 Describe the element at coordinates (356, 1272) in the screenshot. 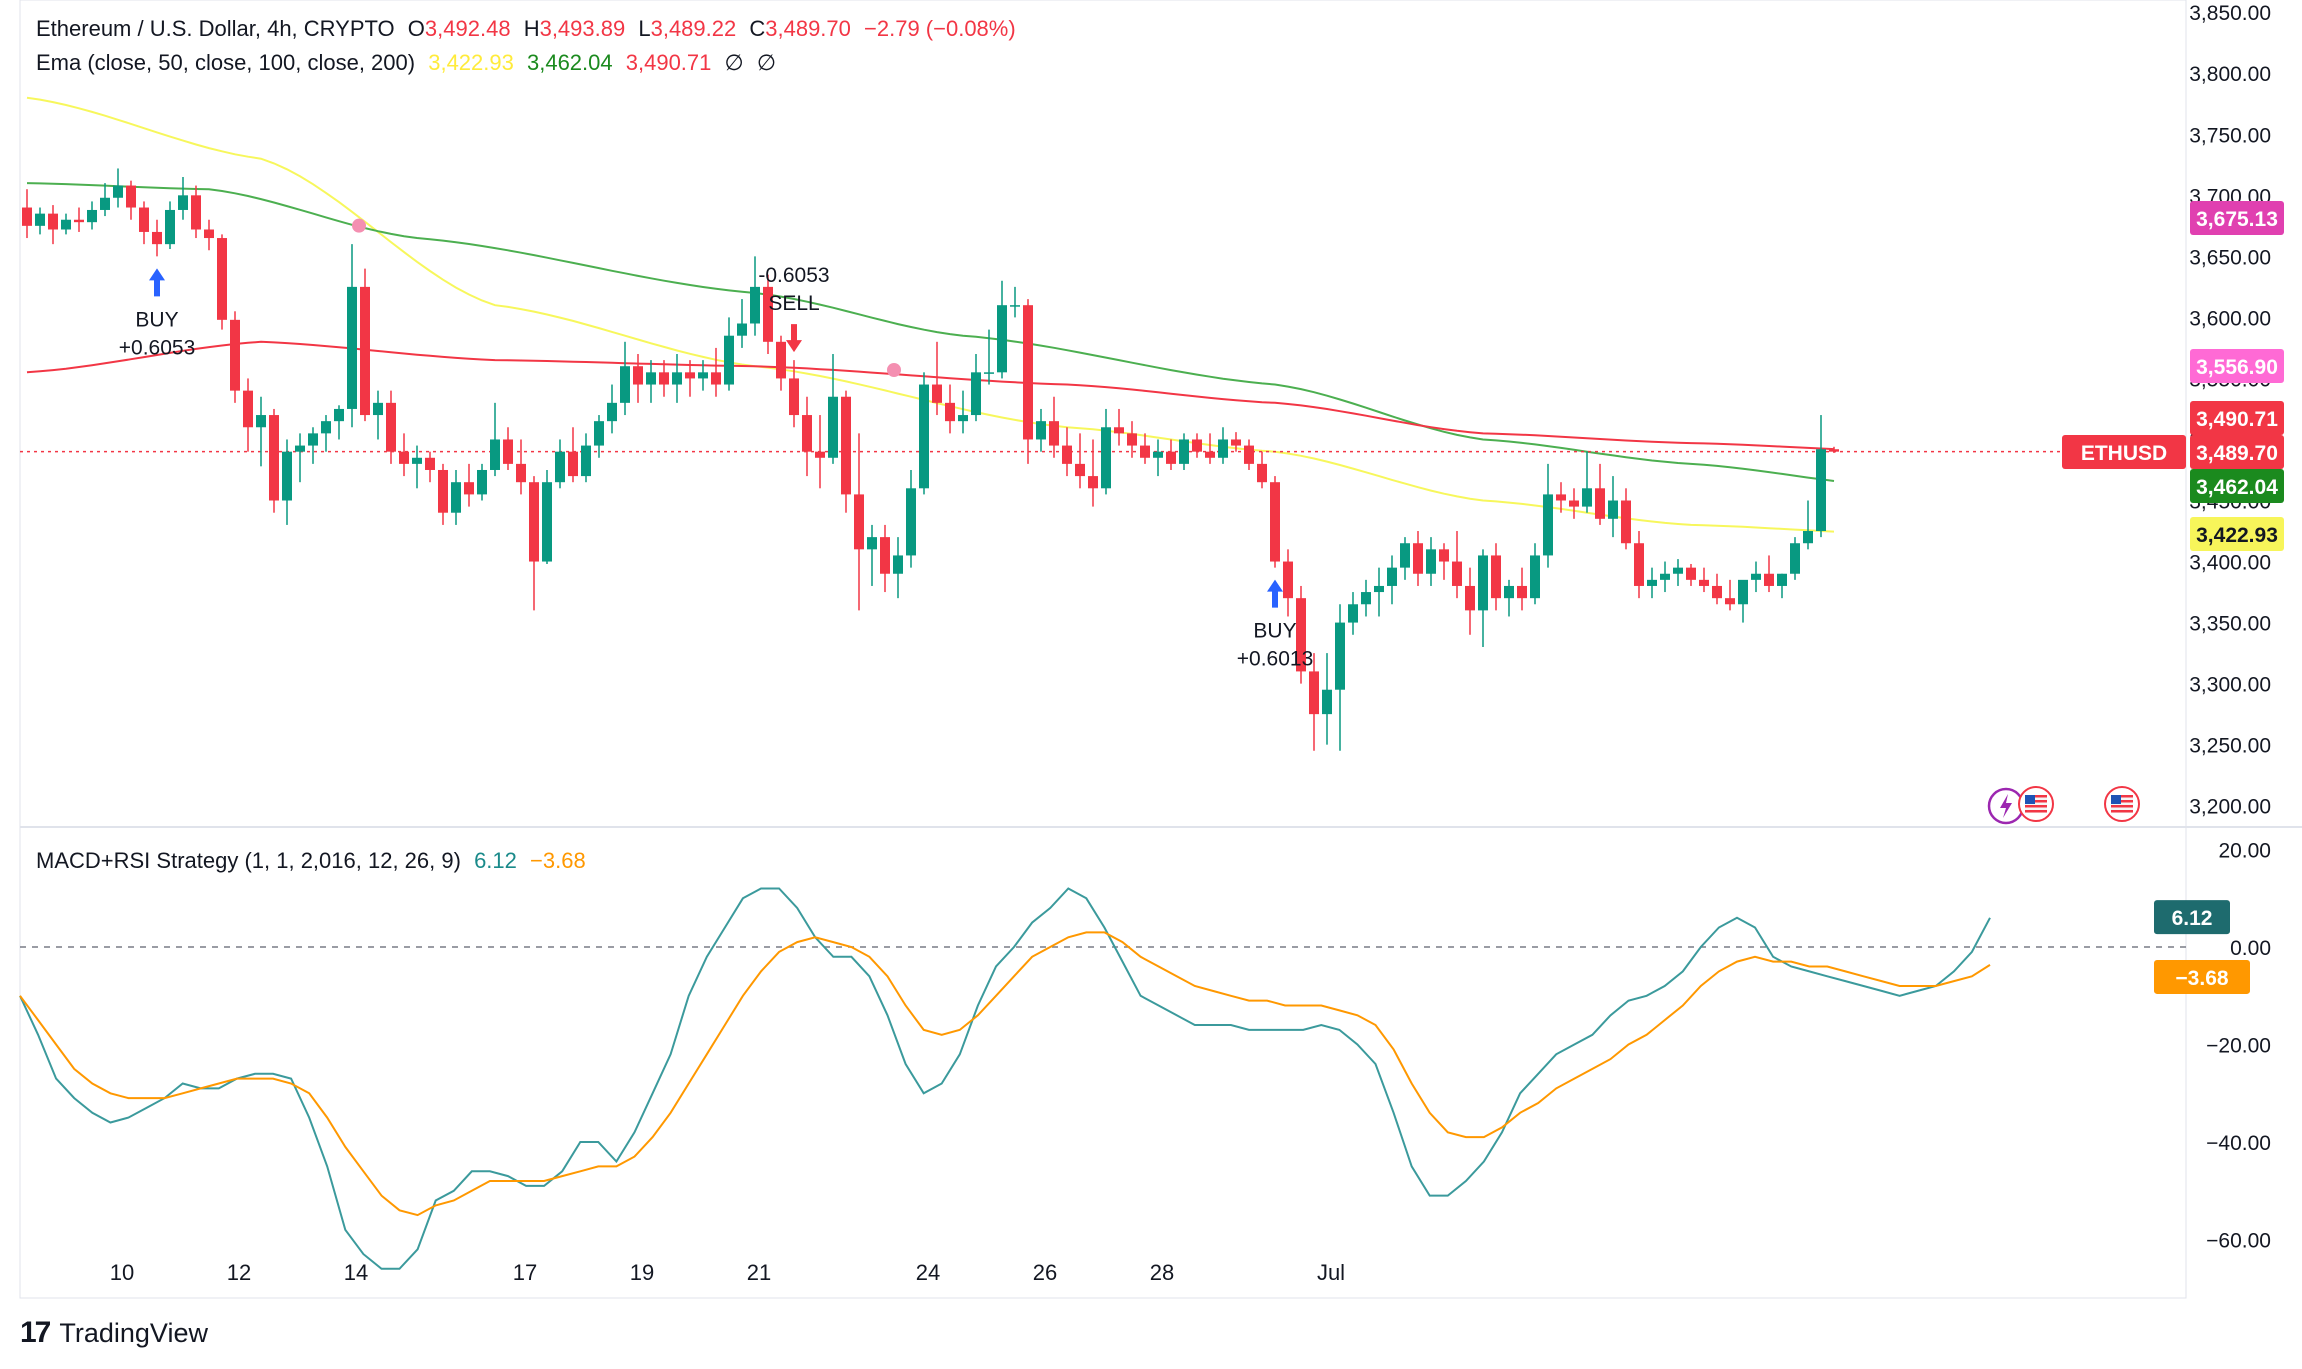

I see `time-tick-label: 14` at that location.